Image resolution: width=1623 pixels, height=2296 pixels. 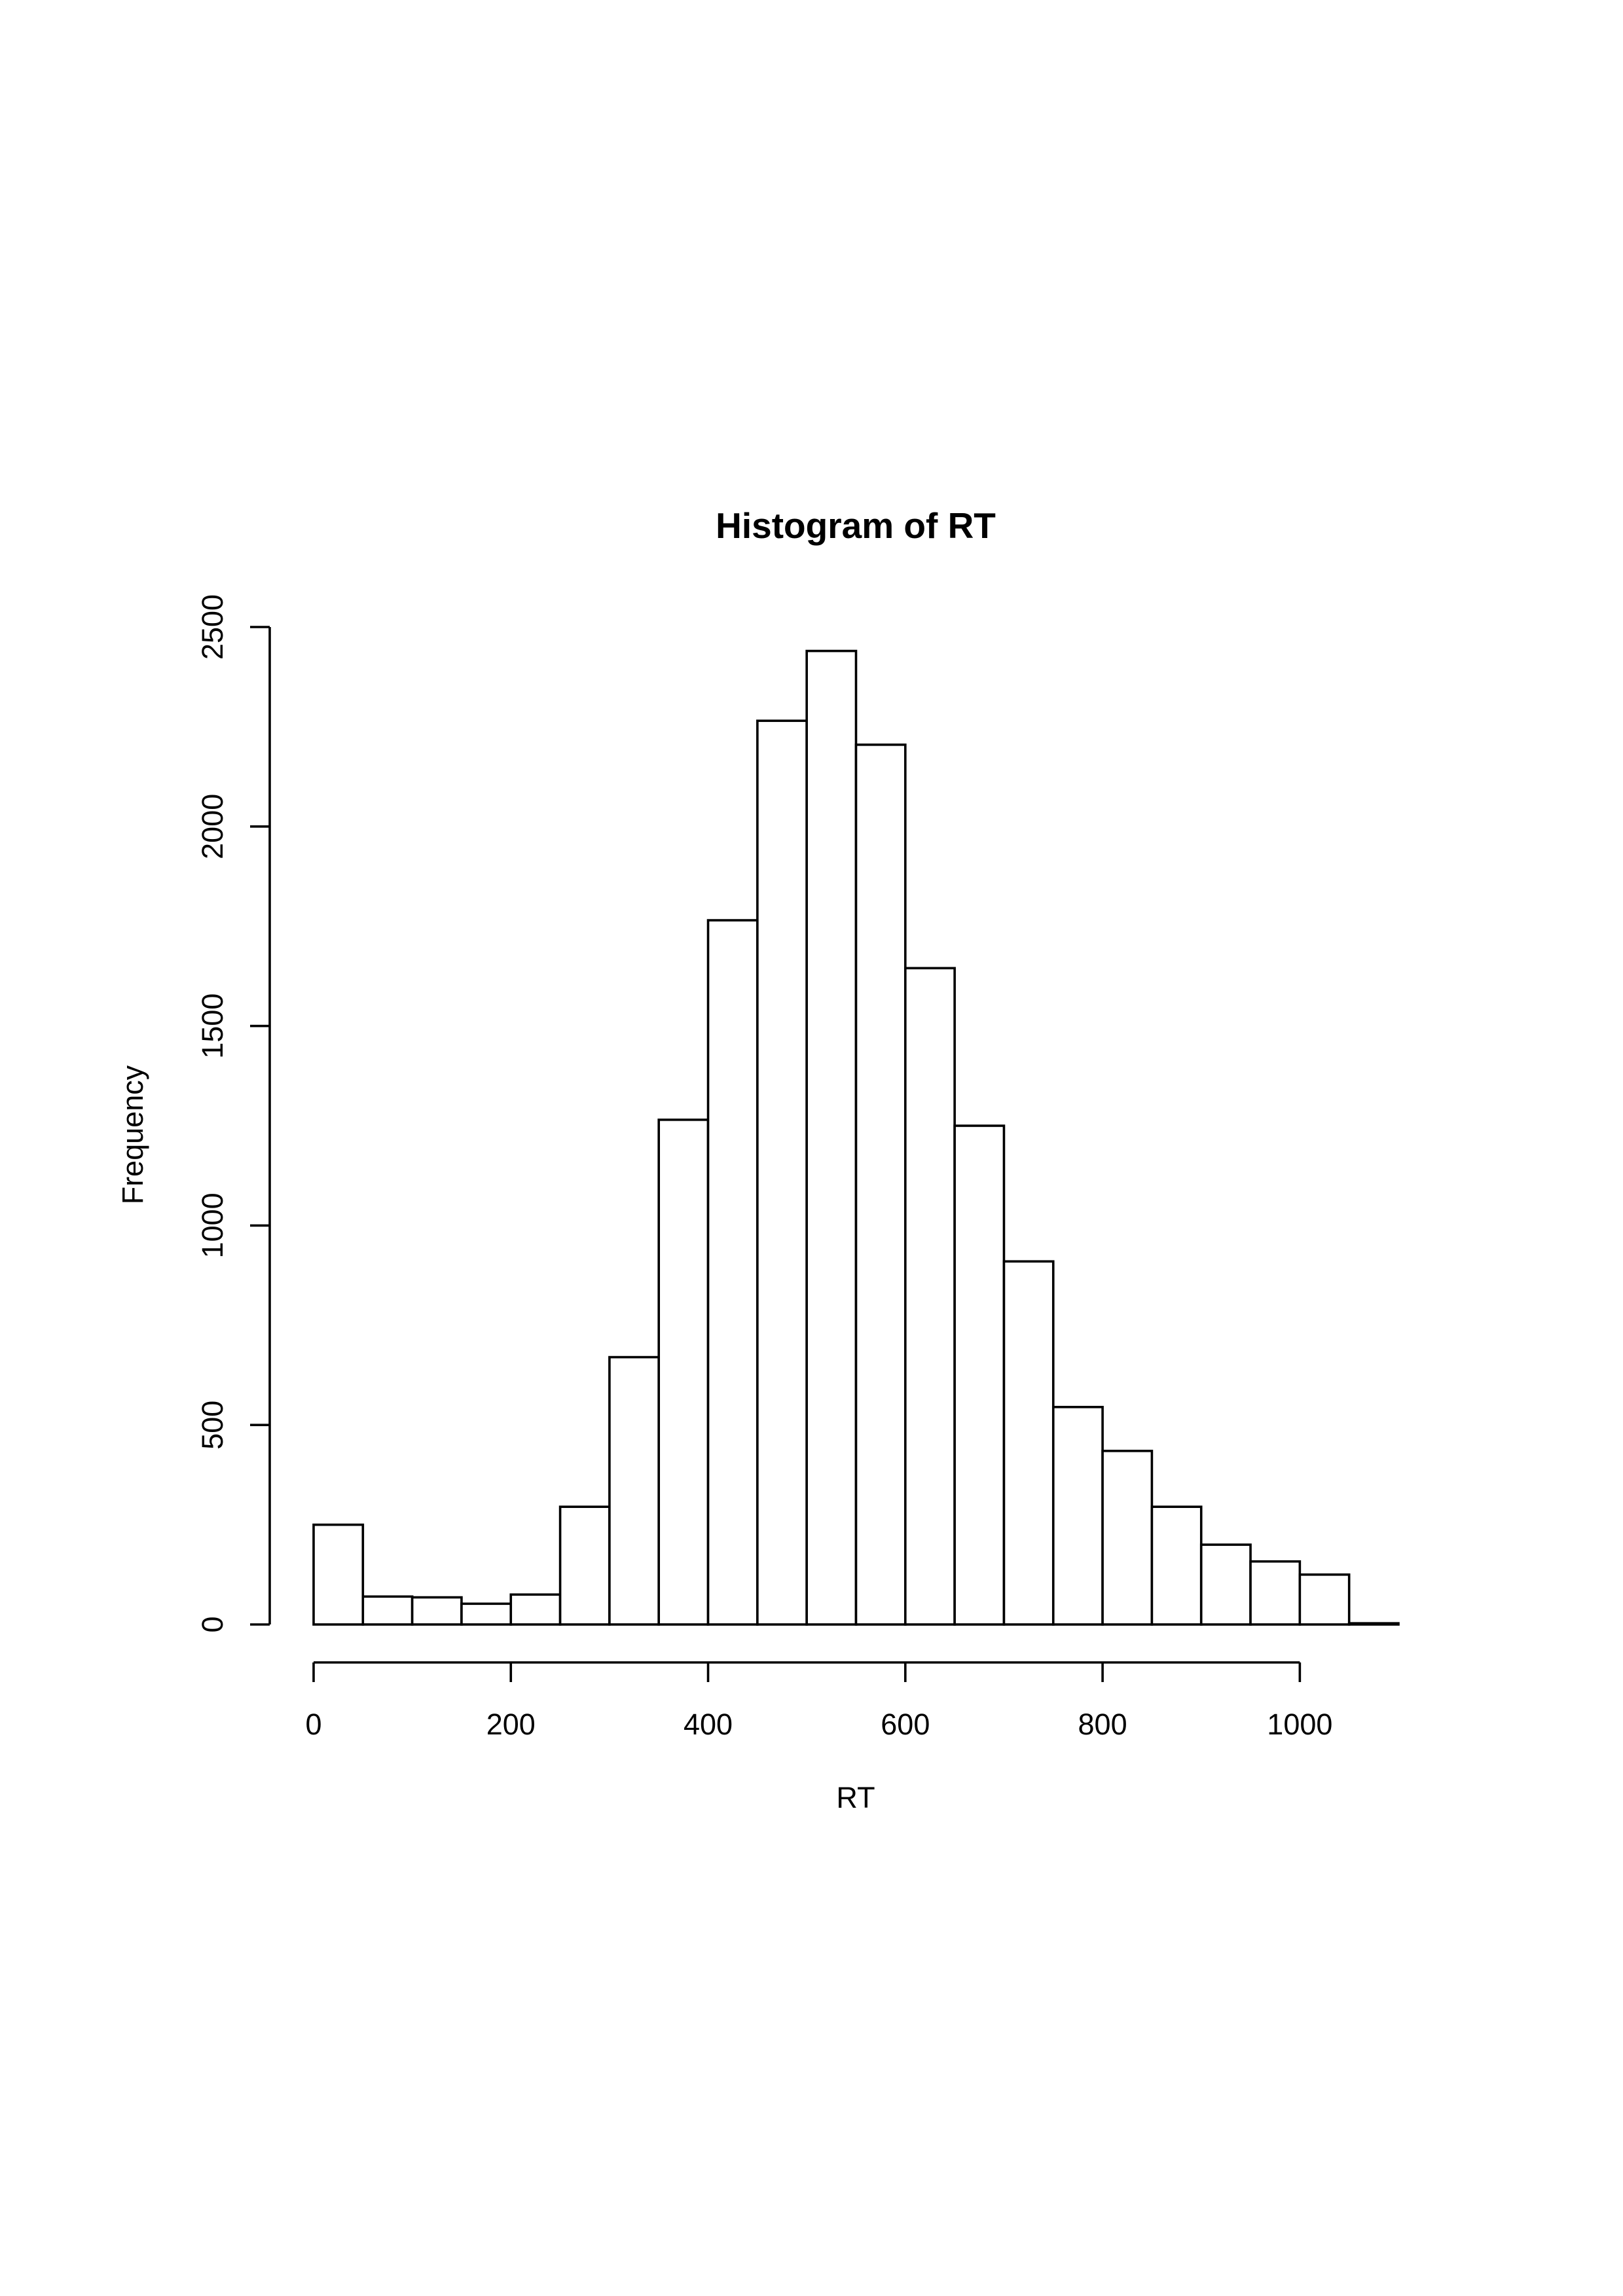 What do you see at coordinates (905, 1724) in the screenshot?
I see `x-tick-label: 600` at bounding box center [905, 1724].